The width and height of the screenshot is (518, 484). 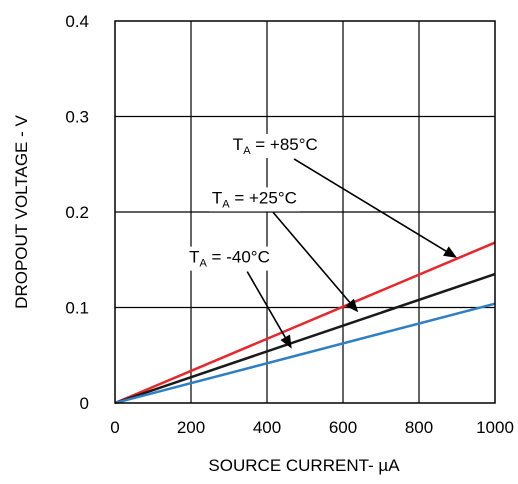 What do you see at coordinates (77, 21) in the screenshot?
I see `y-tick-label: 0.4` at bounding box center [77, 21].